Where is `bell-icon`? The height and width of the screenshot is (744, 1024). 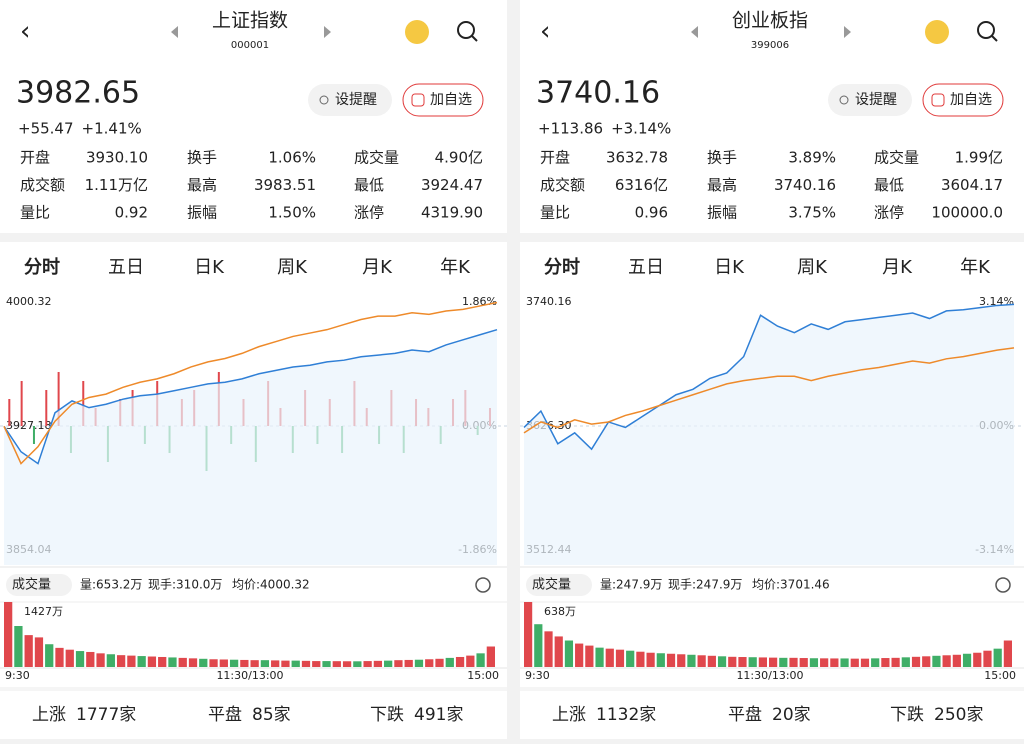 bell-icon is located at coordinates (324, 100).